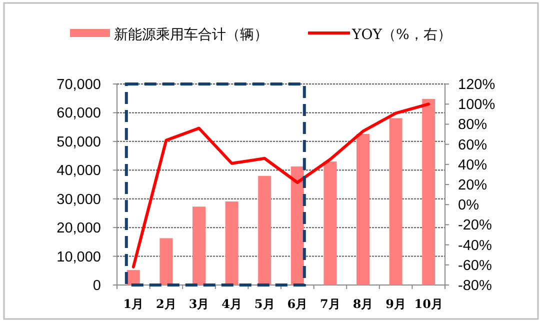 This screenshot has height=324, width=544. I want to click on x-tick-label: 1月, so click(133, 304).